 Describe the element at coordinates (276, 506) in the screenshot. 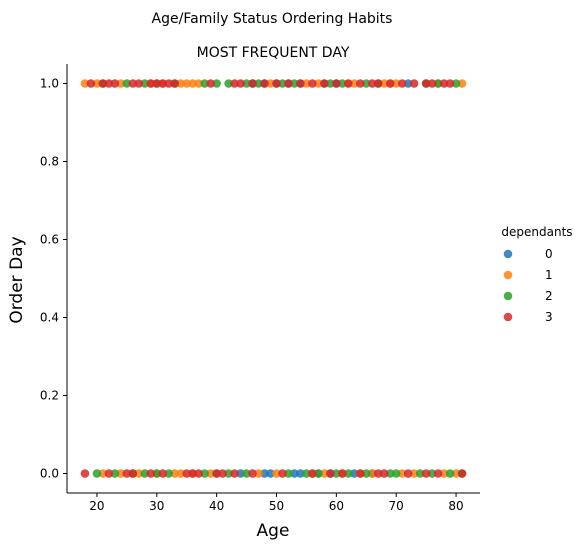

I see `x-tick-label: 50` at that location.